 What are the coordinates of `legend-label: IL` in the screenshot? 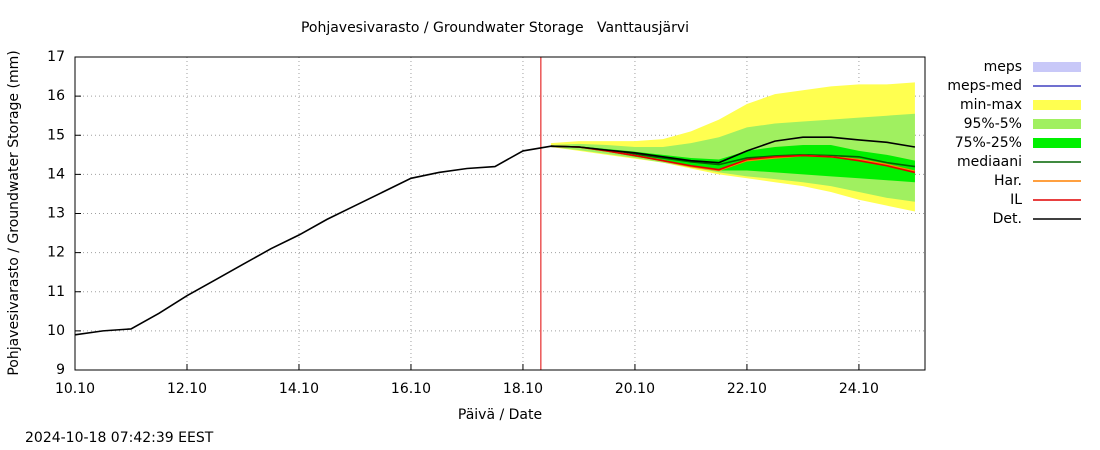 It's located at (1016, 200).